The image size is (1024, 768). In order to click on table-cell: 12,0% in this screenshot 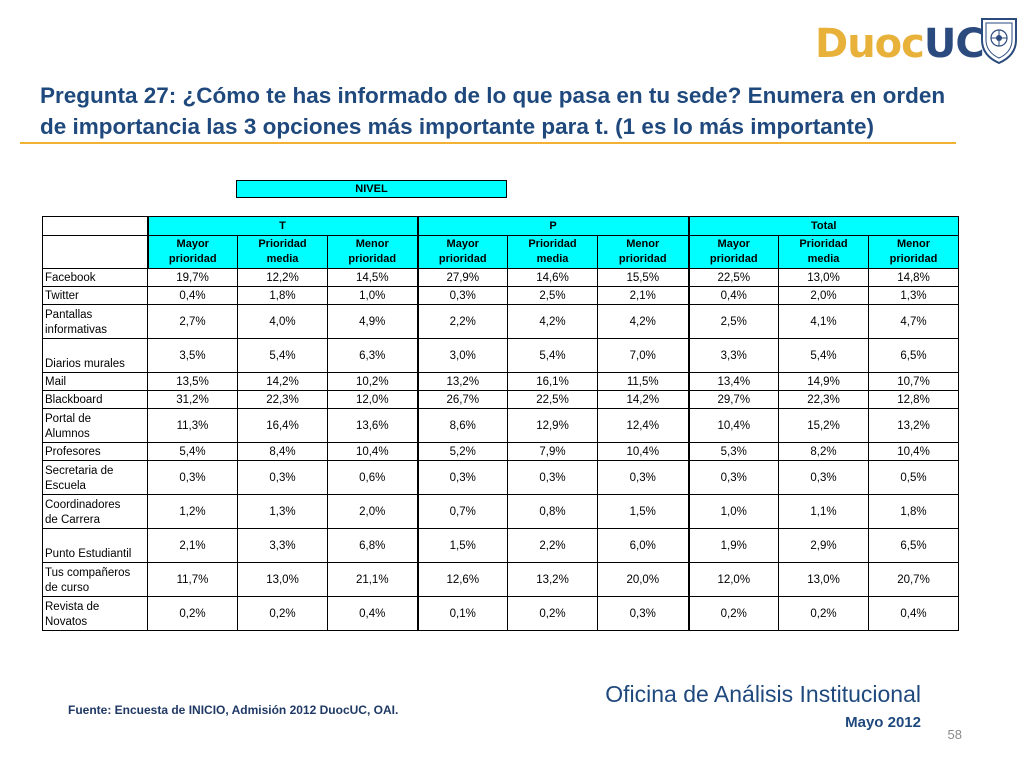, I will do `click(733, 579)`.